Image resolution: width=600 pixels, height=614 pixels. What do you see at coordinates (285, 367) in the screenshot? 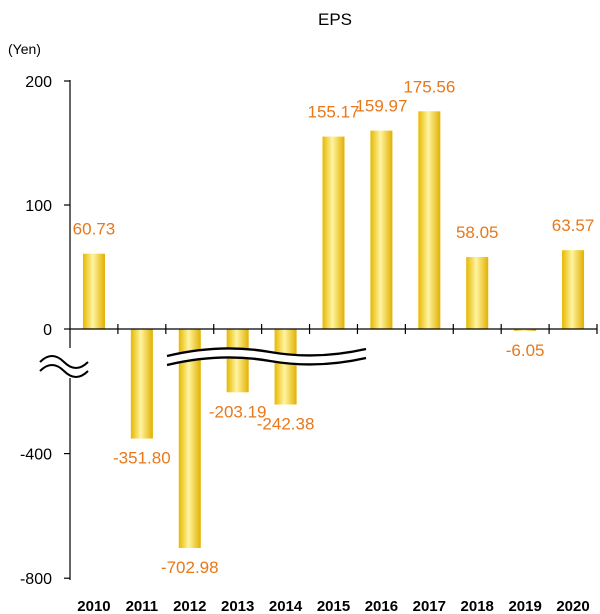
I see `bar-2014` at bounding box center [285, 367].